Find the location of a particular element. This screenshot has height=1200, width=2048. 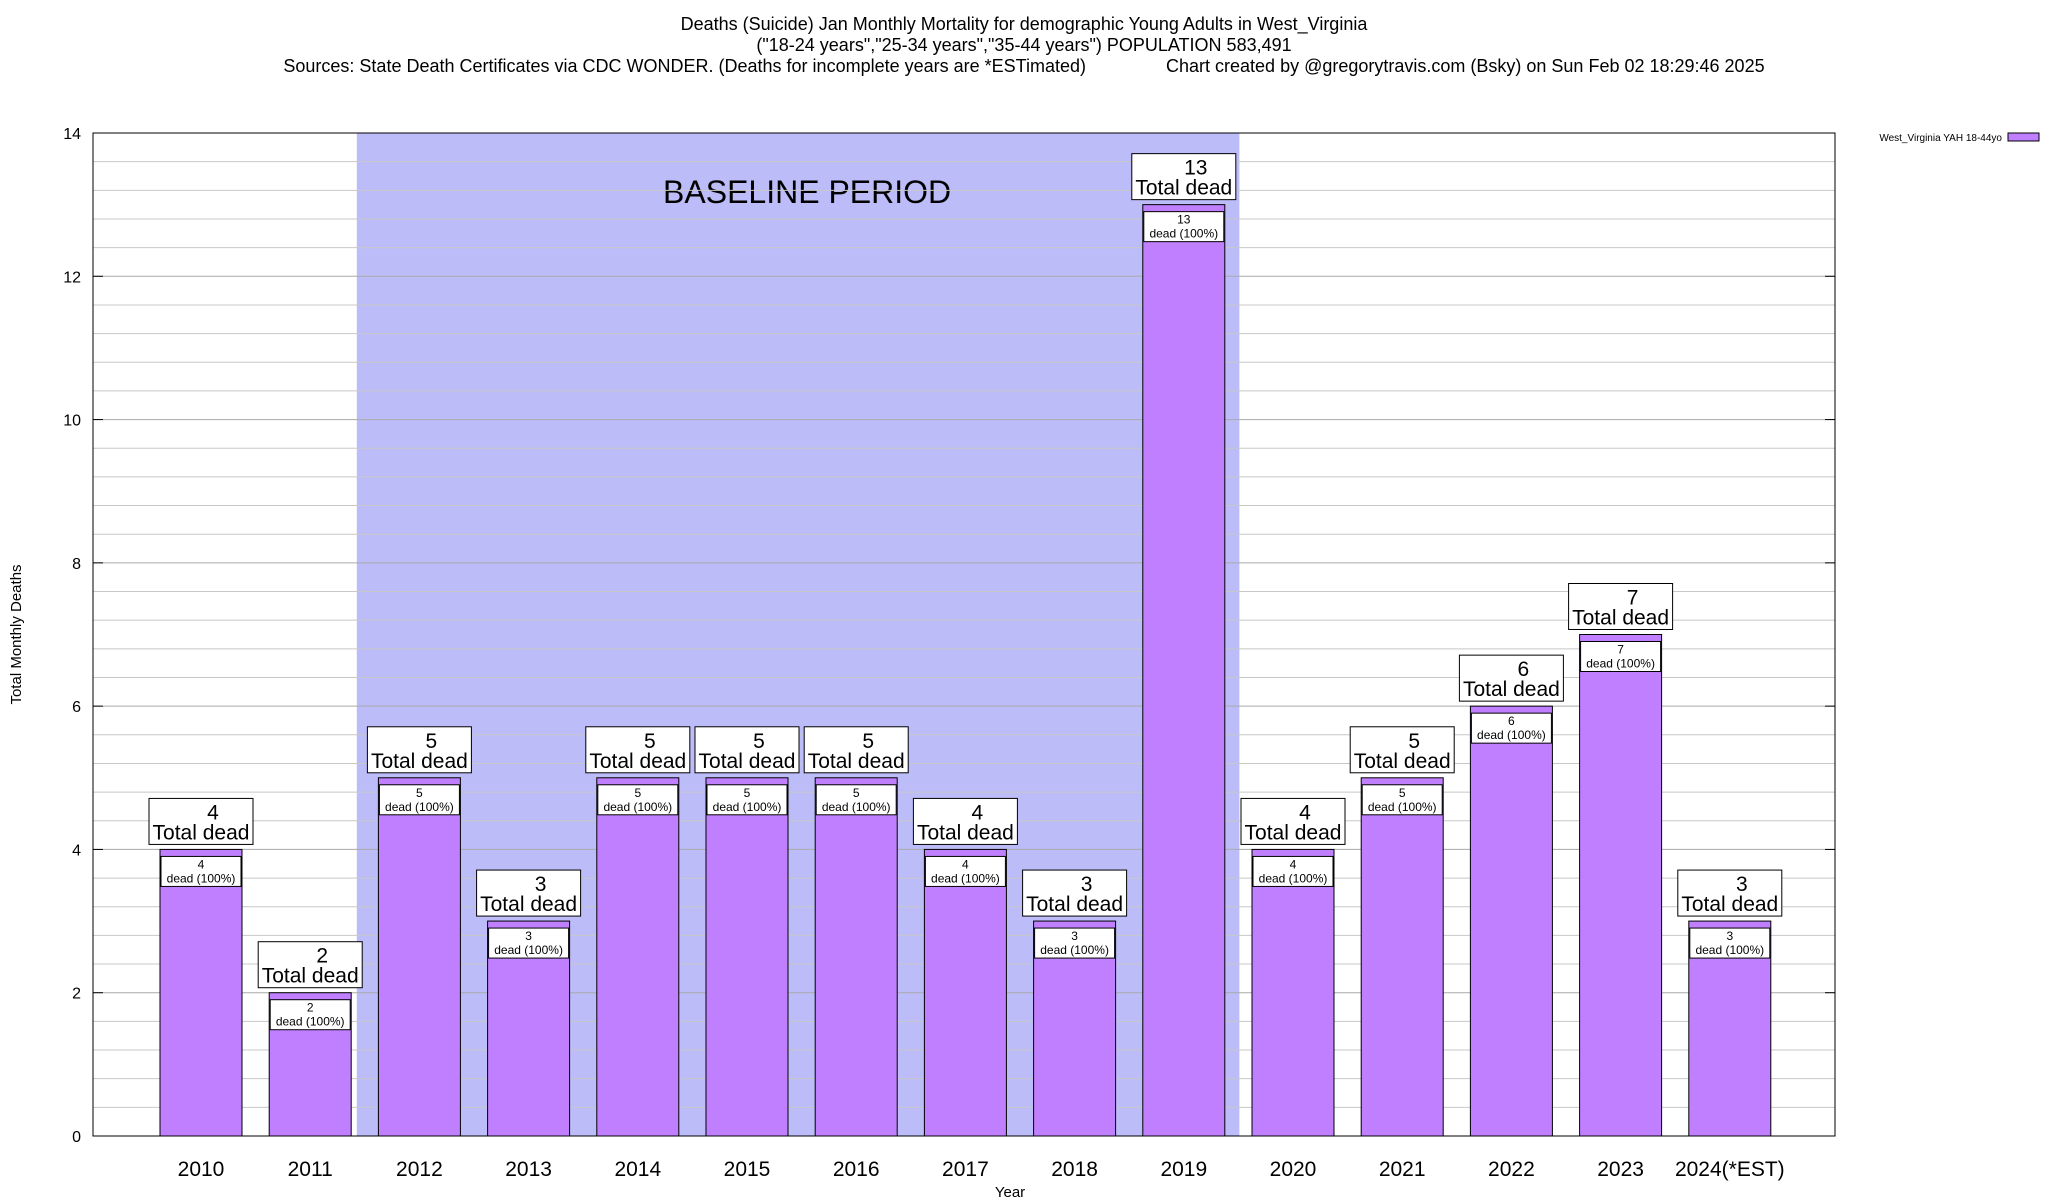

y-axis-title: Total Monthly Deaths is located at coordinates (16, 634).